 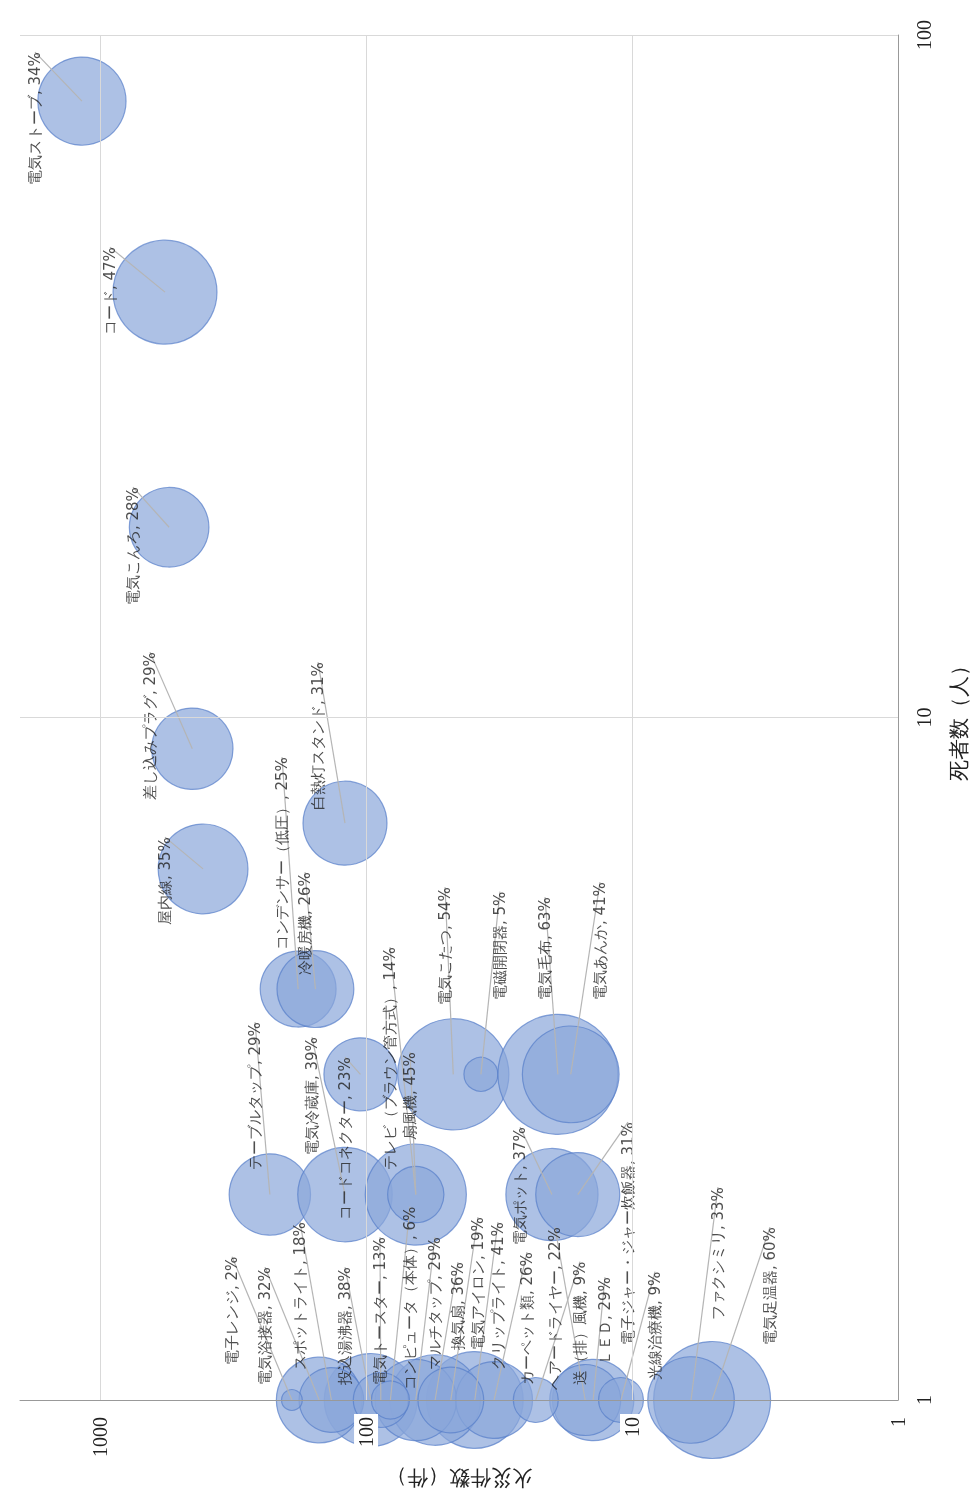 What do you see at coordinates (924, 1400) in the screenshot?
I see `y-tick-label: 1` at bounding box center [924, 1400].